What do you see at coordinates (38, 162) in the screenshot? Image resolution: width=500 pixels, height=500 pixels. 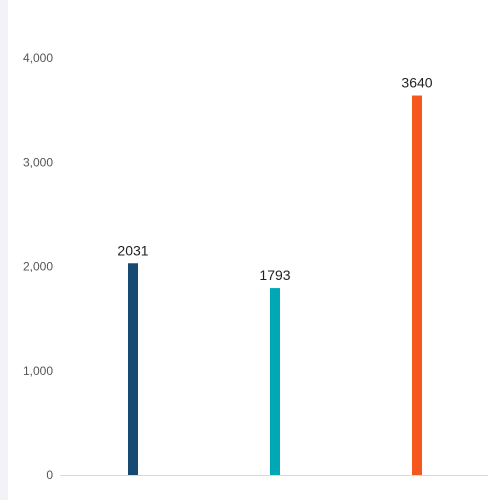 I see `y-tick-label-3: 3,000` at bounding box center [38, 162].